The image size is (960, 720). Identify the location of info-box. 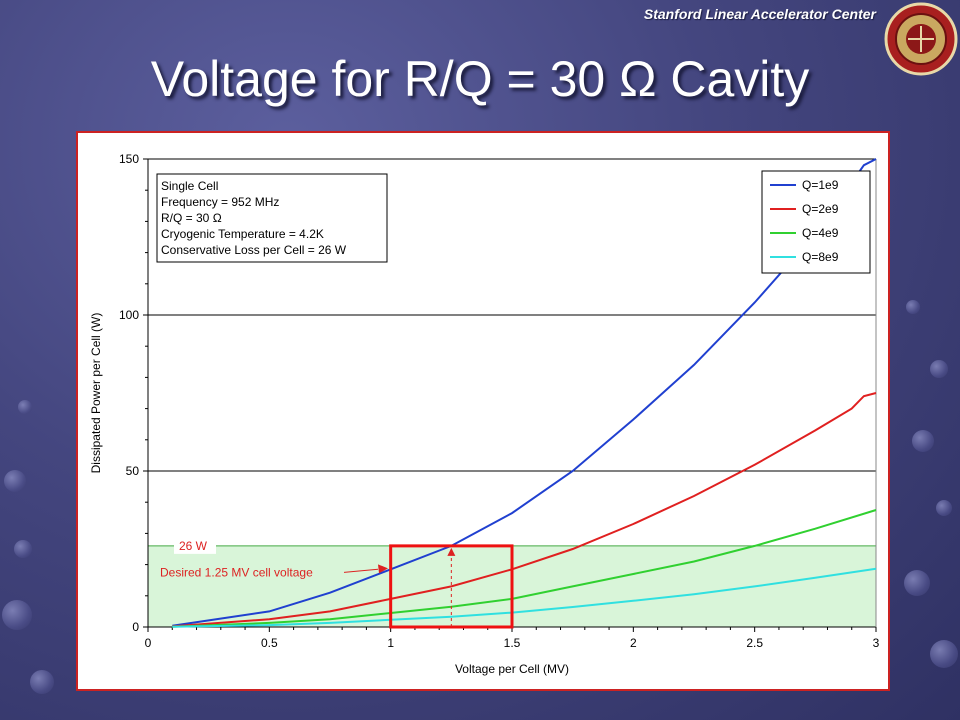
(272, 218).